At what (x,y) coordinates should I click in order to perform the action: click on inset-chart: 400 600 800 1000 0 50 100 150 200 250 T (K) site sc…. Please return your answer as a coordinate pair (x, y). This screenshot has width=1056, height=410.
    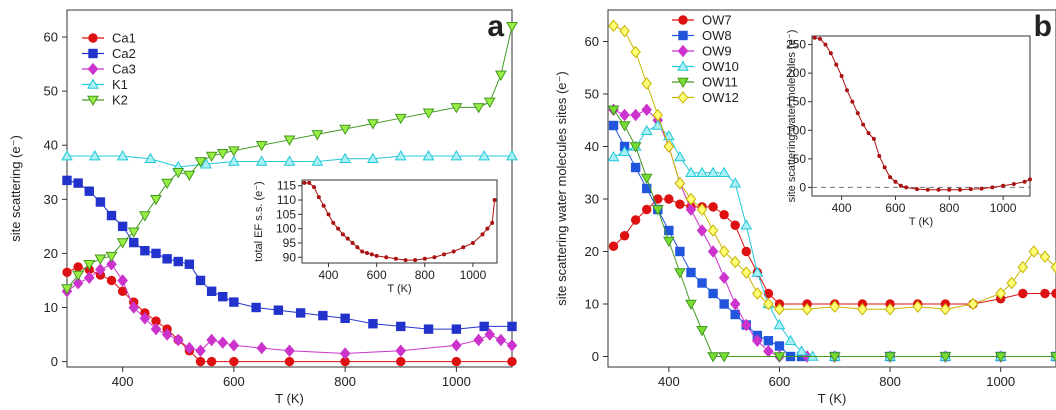
    Looking at the image, I should click on (909, 129).